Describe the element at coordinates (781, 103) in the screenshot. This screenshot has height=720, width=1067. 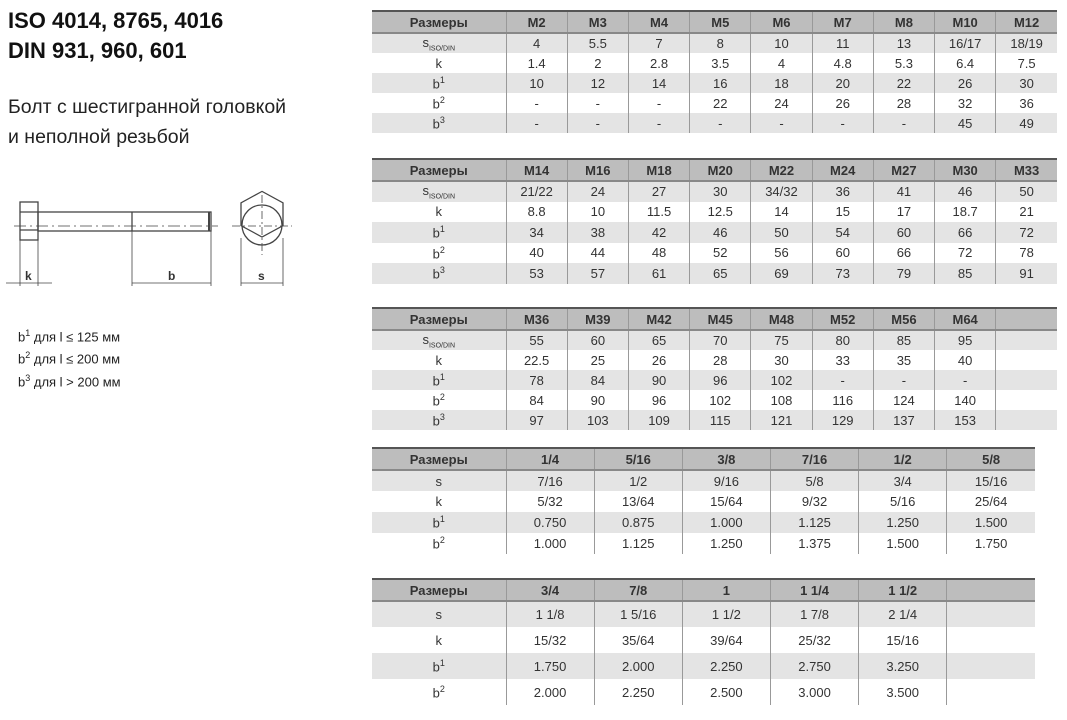
I see `table-cell: 24` at that location.